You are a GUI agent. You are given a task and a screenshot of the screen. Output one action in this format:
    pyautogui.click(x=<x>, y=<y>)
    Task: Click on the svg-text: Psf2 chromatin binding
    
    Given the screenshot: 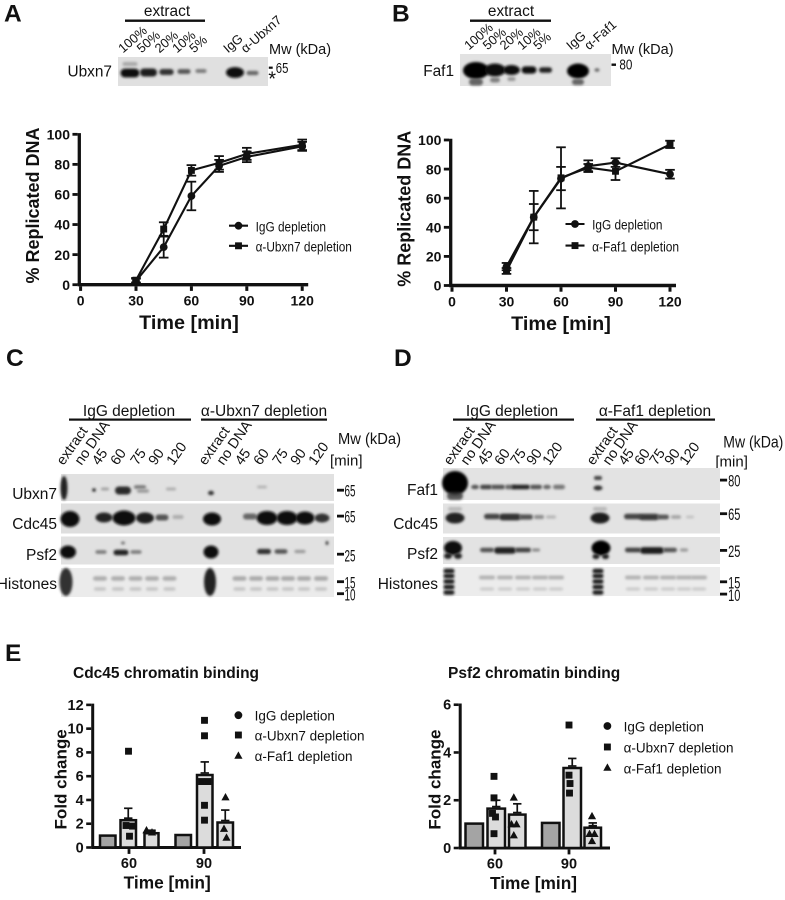 What is the action you would take?
    pyautogui.click(x=534, y=673)
    